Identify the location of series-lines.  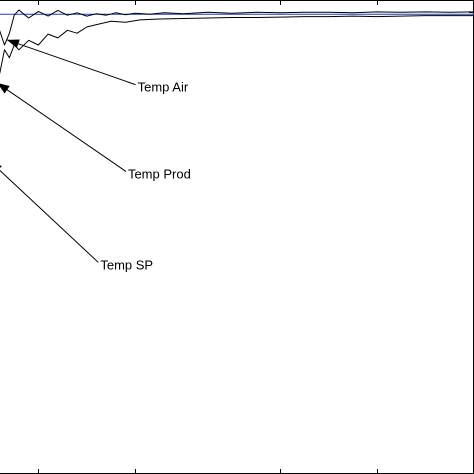
(237, 41).